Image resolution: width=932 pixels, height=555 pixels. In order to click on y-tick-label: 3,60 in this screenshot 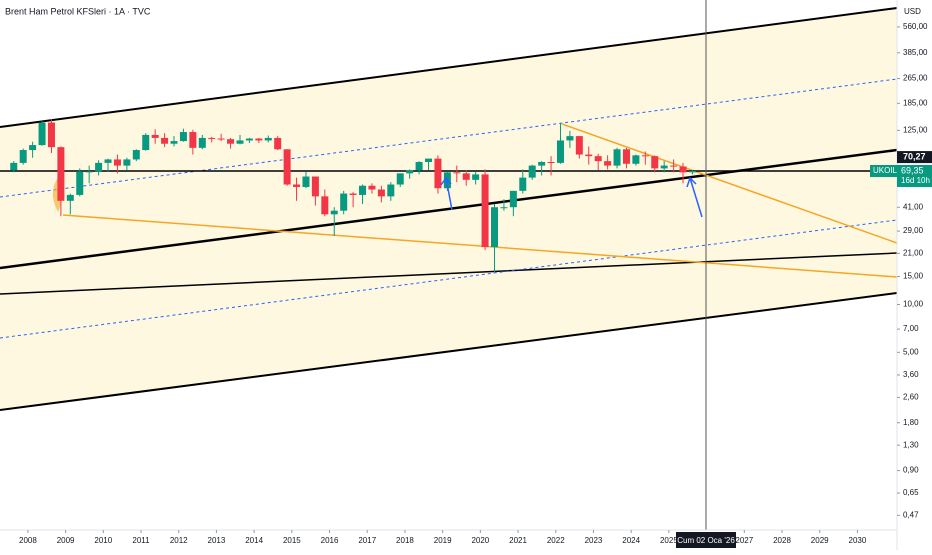, I will do `click(911, 374)`.